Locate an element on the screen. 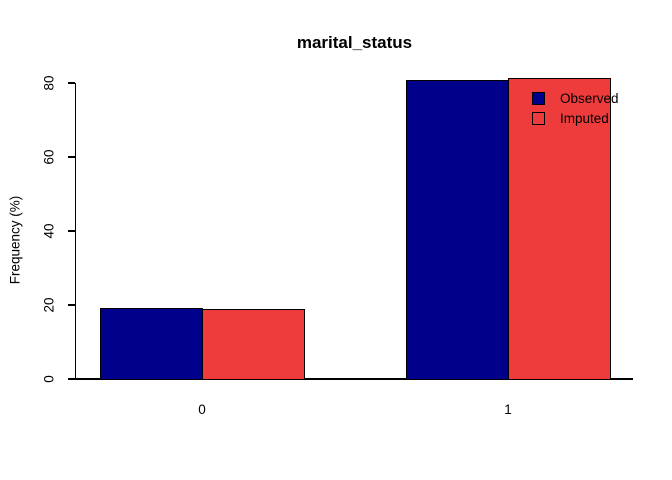 This screenshot has height=480, width=672. legend-row-observed: Observed is located at coordinates (575, 98).